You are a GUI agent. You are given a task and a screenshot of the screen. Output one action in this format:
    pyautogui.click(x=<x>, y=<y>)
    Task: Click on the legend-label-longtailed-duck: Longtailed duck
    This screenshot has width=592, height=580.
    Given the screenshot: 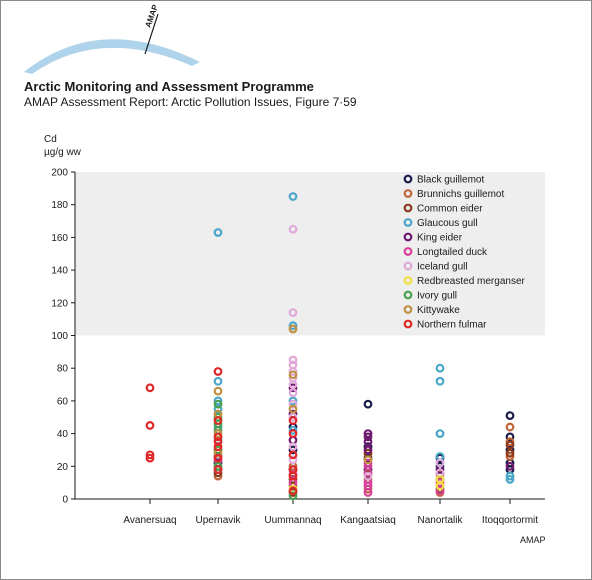 What is the action you would take?
    pyautogui.click(x=452, y=252)
    